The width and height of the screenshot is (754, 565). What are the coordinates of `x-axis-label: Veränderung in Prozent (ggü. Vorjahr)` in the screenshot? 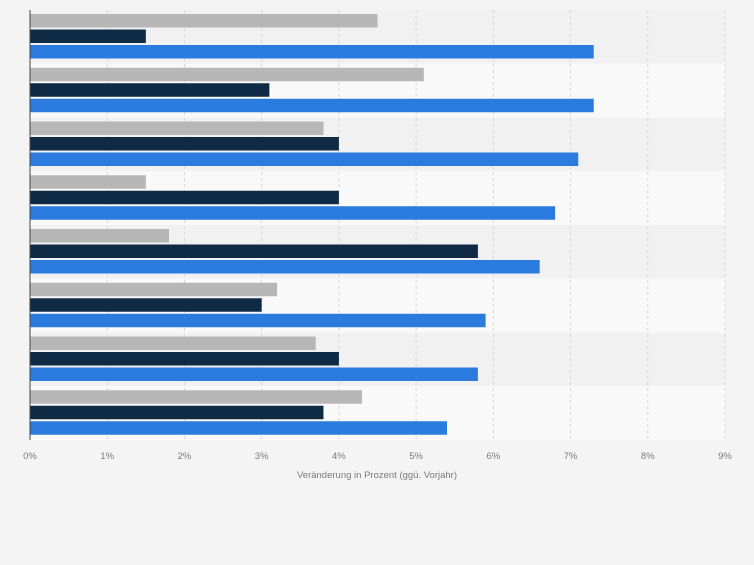 It's located at (377, 475).